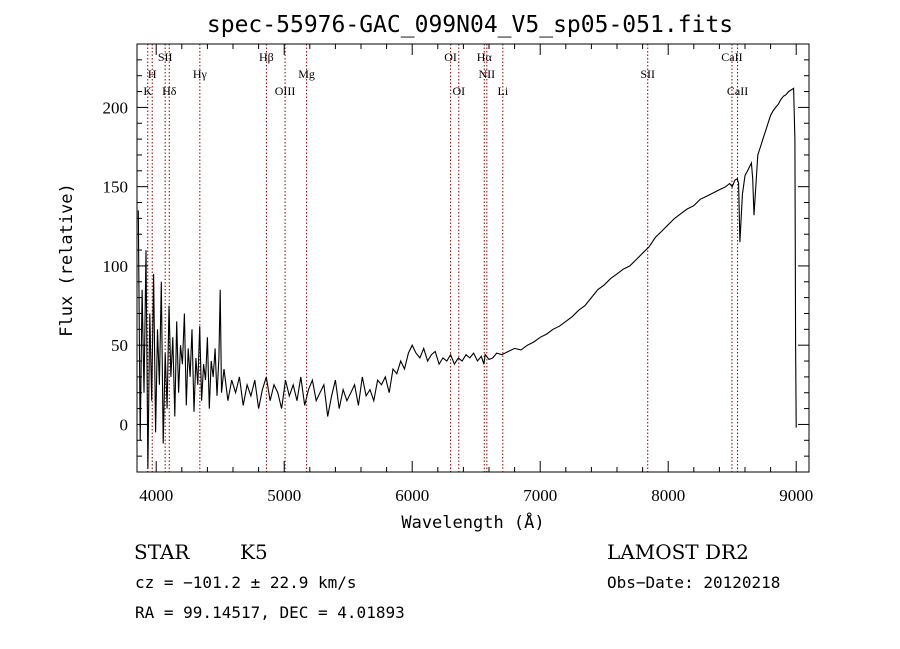 The image size is (900, 649). I want to click on coordinates-text: RA = 99.14517, DEC = 4.01893, so click(270, 612).